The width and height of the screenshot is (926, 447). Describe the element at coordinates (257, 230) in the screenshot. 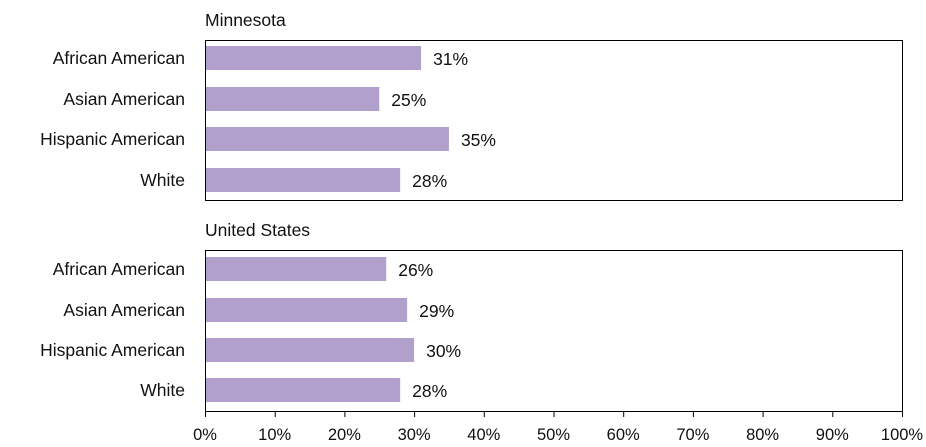

I see `panel-title: United States` at that location.